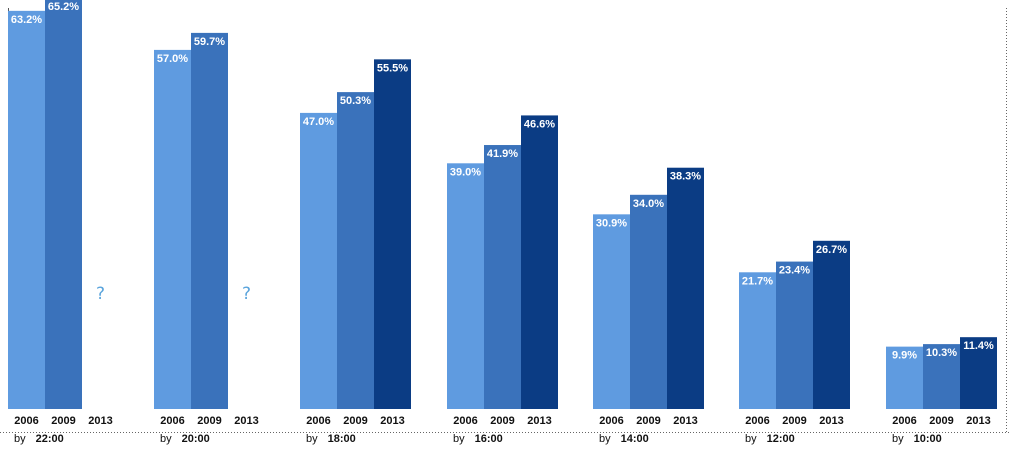 Image resolution: width=1024 pixels, height=449 pixels. I want to click on category-label: by 16:00, so click(478, 439).